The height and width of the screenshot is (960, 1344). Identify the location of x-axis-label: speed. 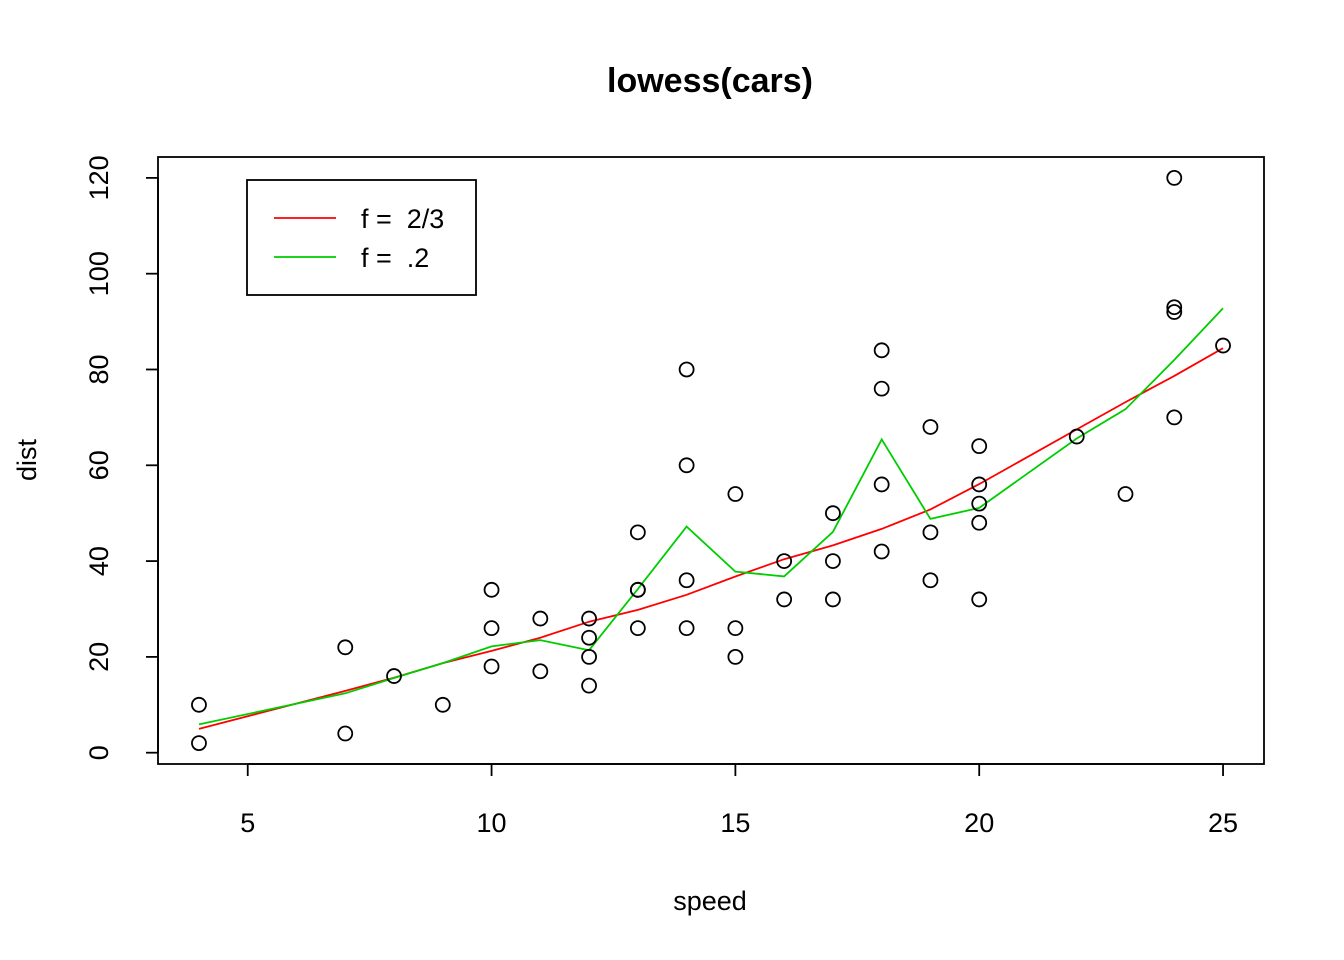
(710, 901).